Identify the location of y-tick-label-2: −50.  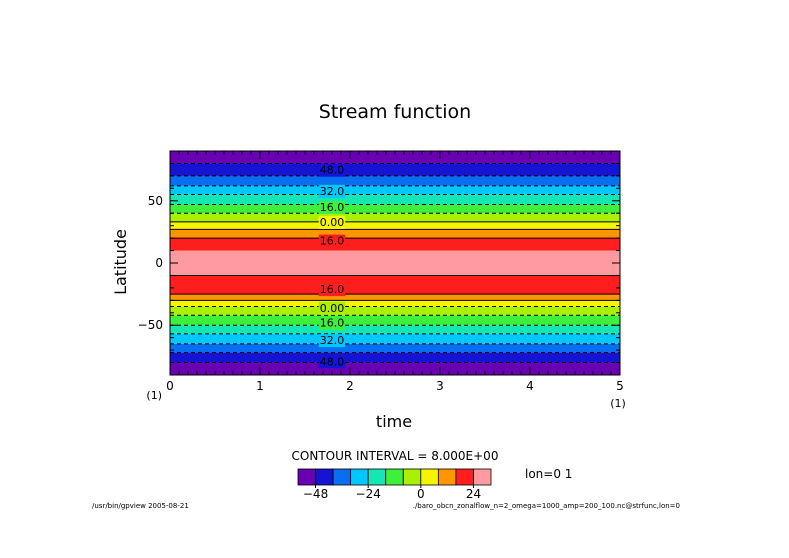
(150, 325).